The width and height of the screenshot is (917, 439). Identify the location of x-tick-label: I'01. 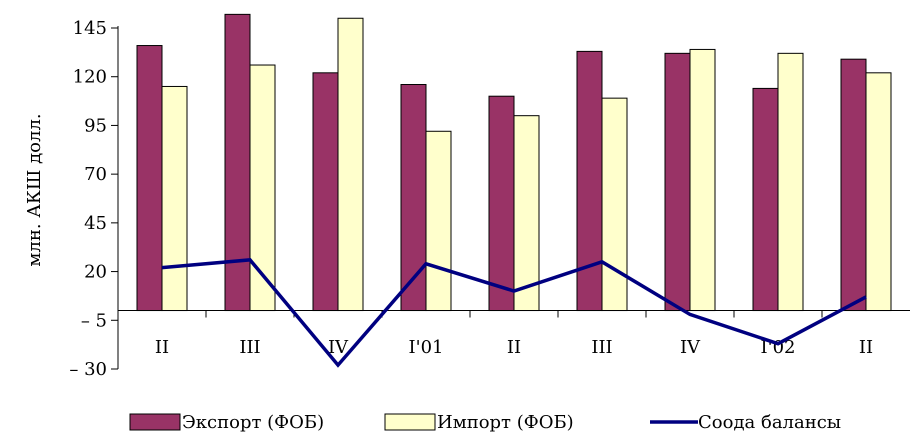
(426, 347).